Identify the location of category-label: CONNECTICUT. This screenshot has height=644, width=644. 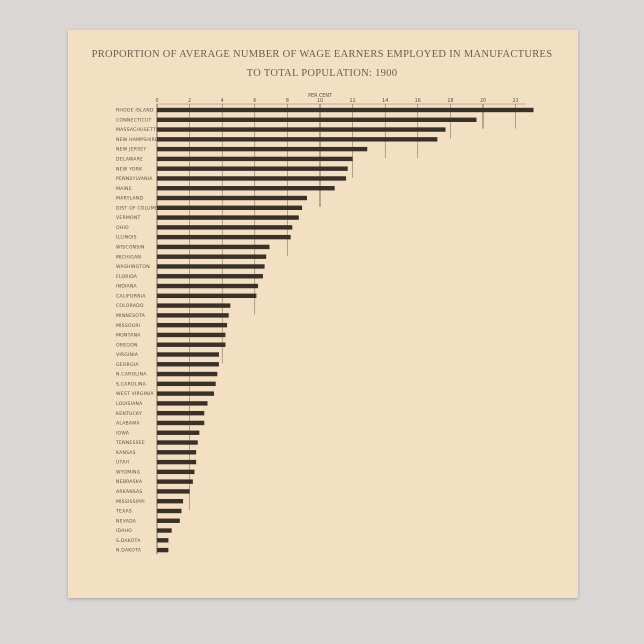
(134, 120).